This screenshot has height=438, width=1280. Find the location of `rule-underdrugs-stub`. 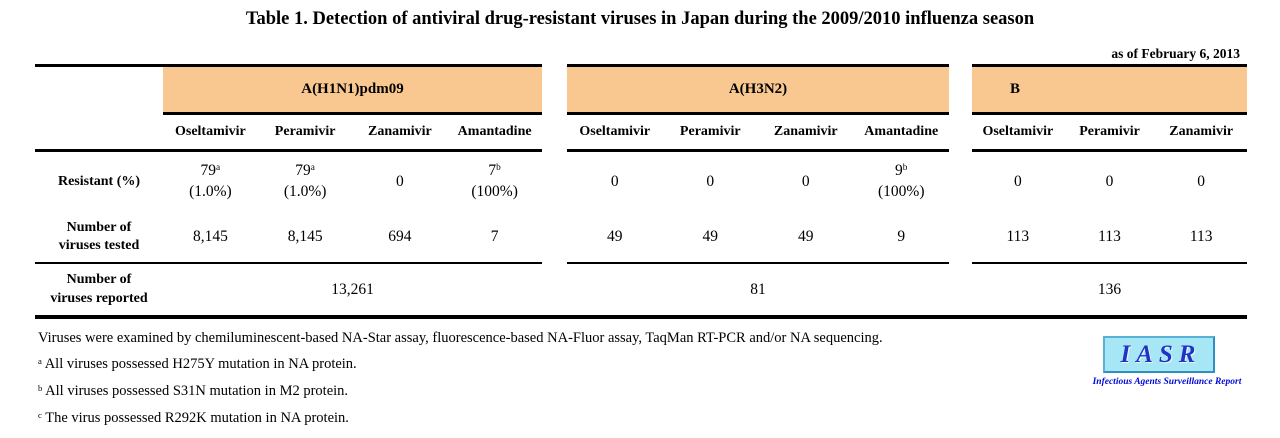

rule-underdrugs-stub is located at coordinates (99, 150).